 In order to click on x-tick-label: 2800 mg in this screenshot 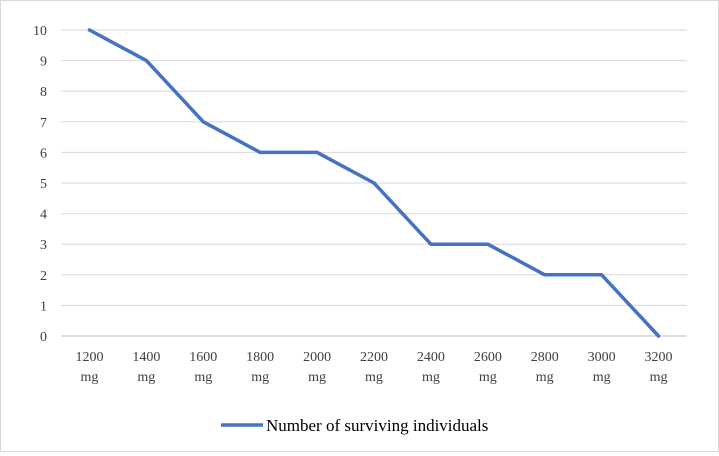, I will do `click(545, 367)`.